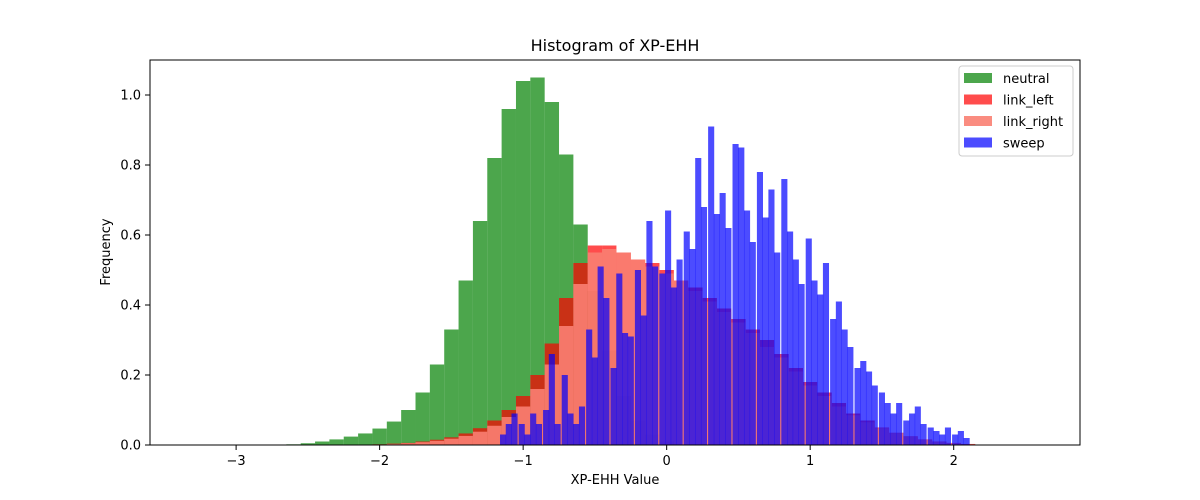  I want to click on legend-label-link_right: link_right, so click(1033, 122).